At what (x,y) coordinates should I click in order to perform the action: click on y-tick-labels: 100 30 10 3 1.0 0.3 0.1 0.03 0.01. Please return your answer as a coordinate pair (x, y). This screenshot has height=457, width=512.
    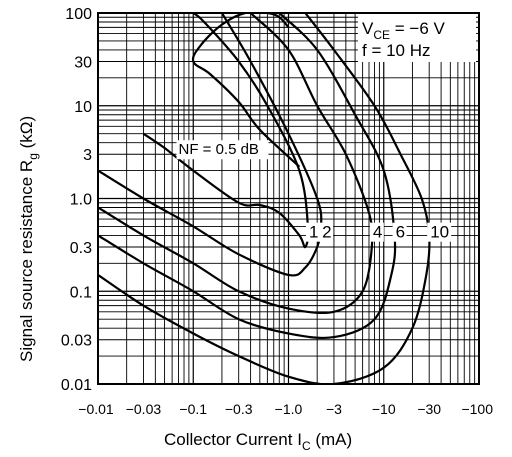
    Looking at the image, I should click on (76, 200).